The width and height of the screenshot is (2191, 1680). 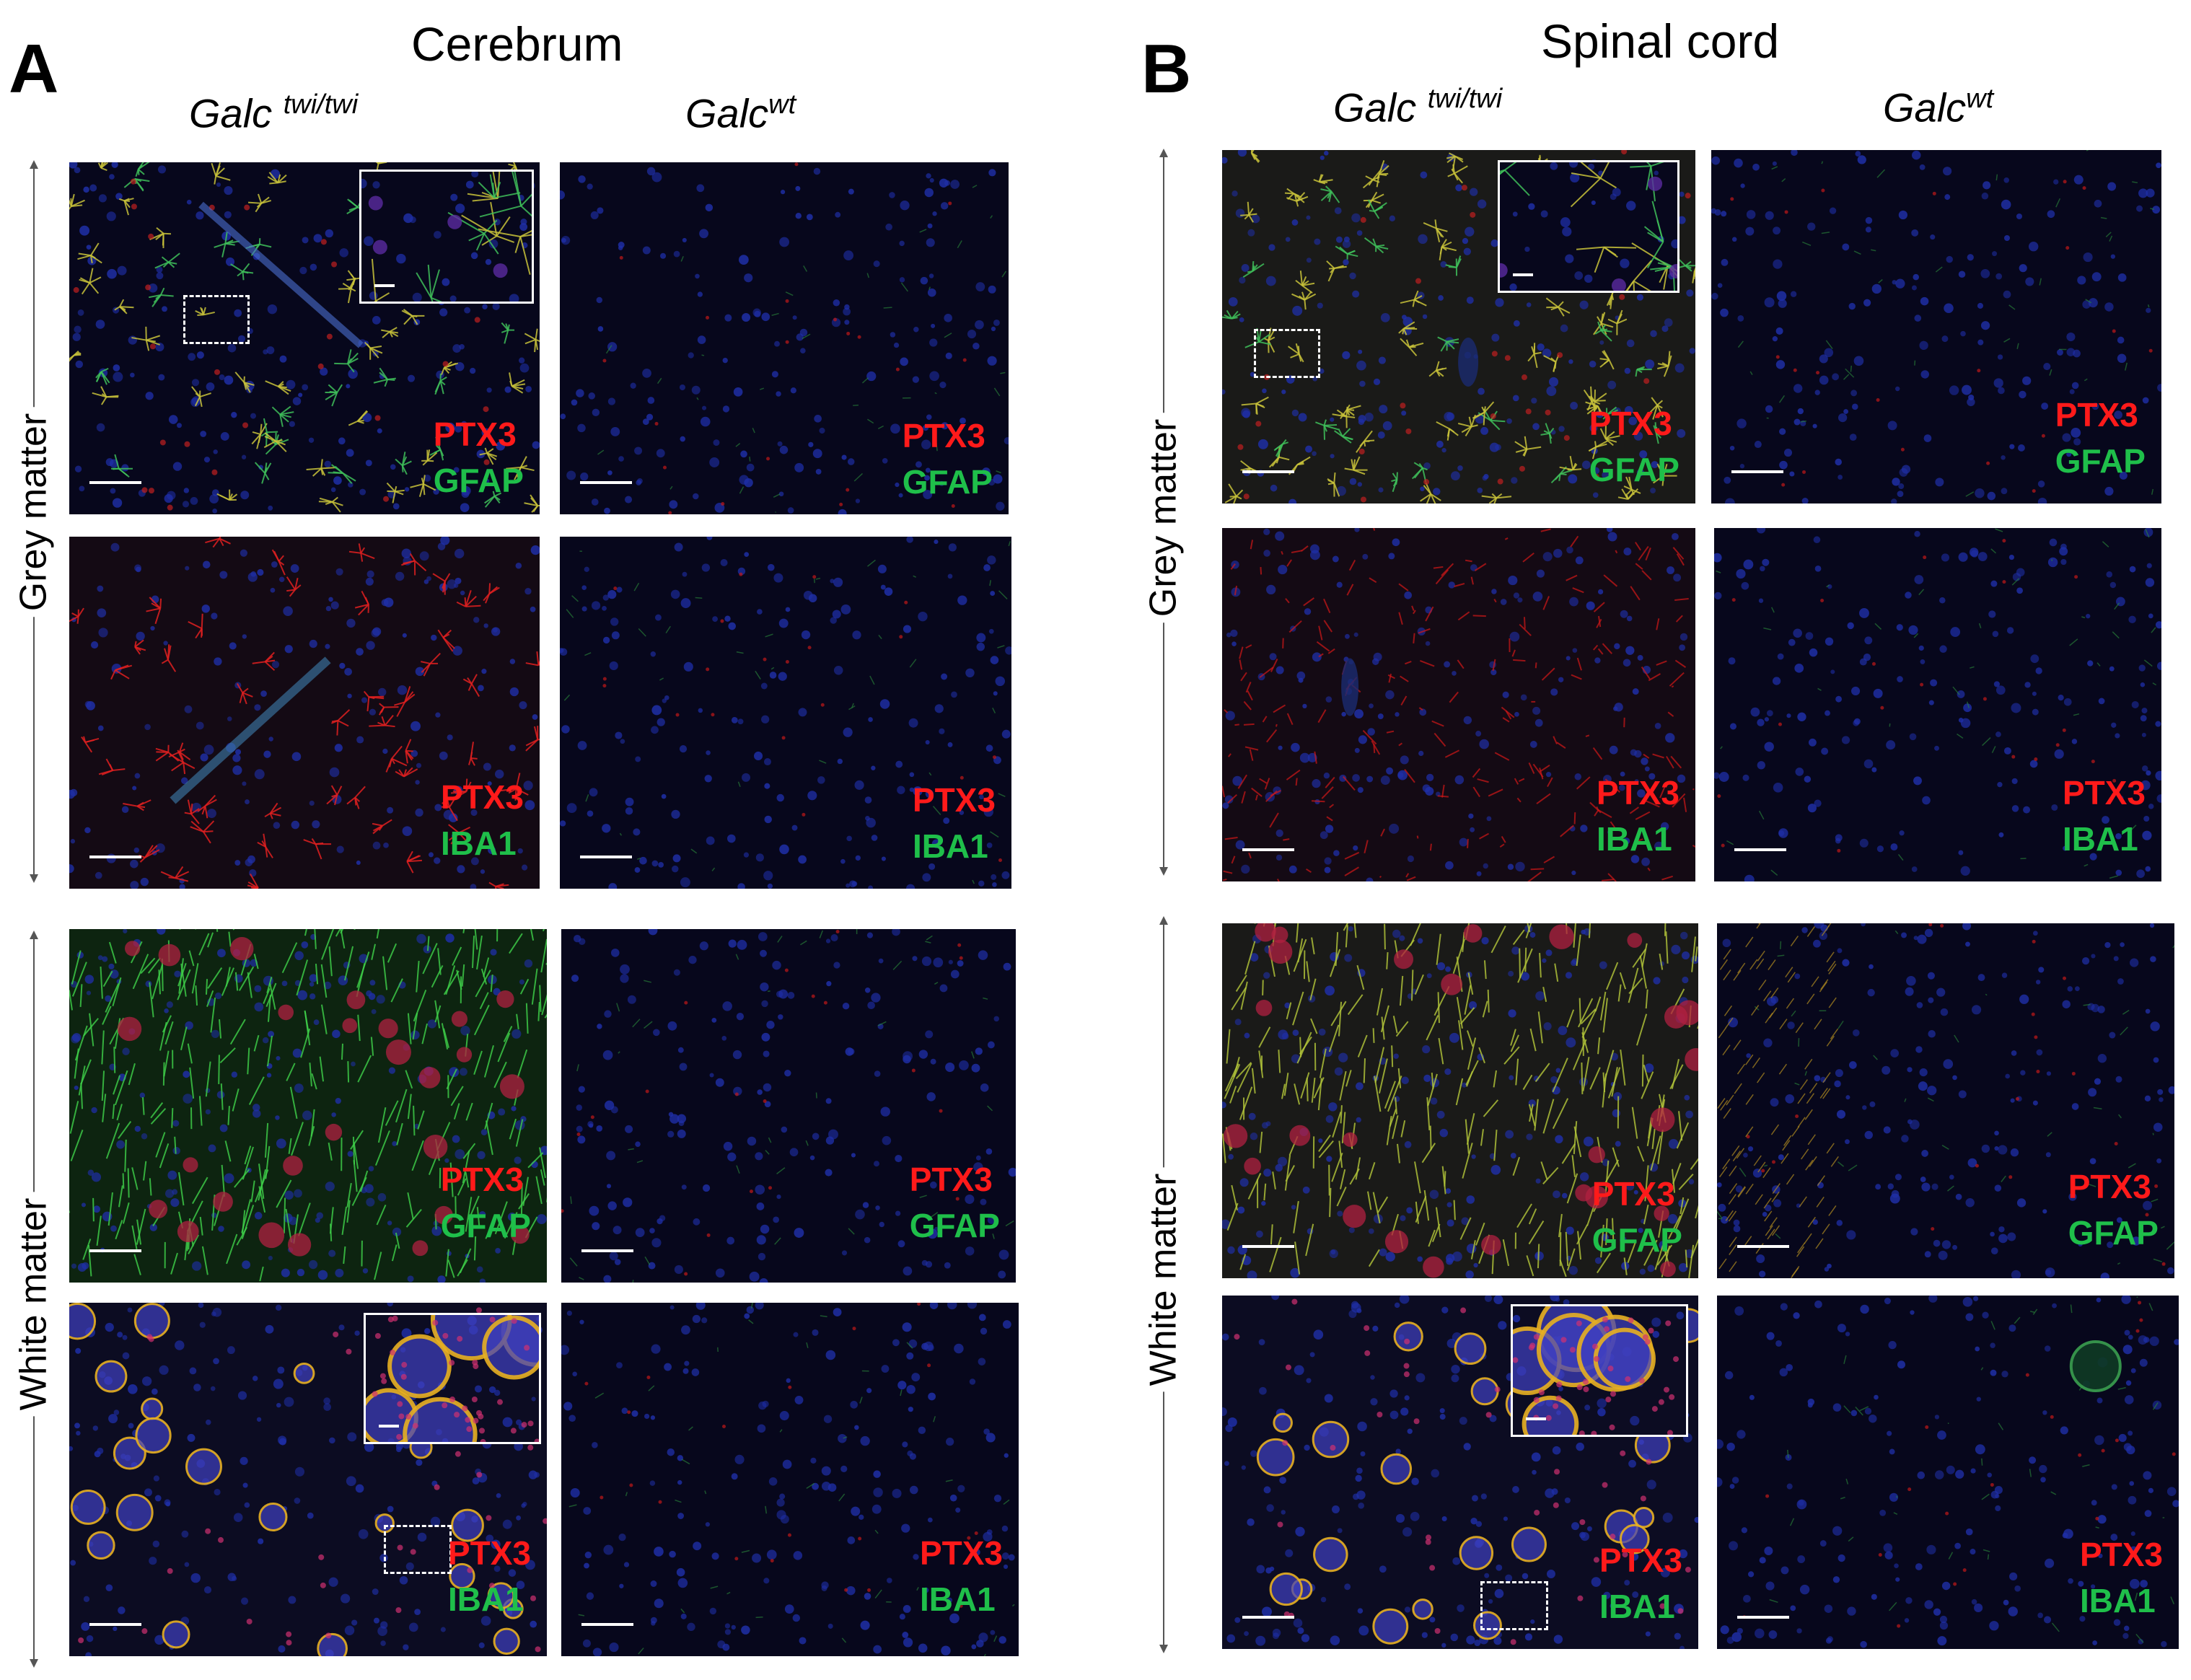 I want to click on genotype-label-a-wildtype: Galcwt, so click(x=740, y=112).